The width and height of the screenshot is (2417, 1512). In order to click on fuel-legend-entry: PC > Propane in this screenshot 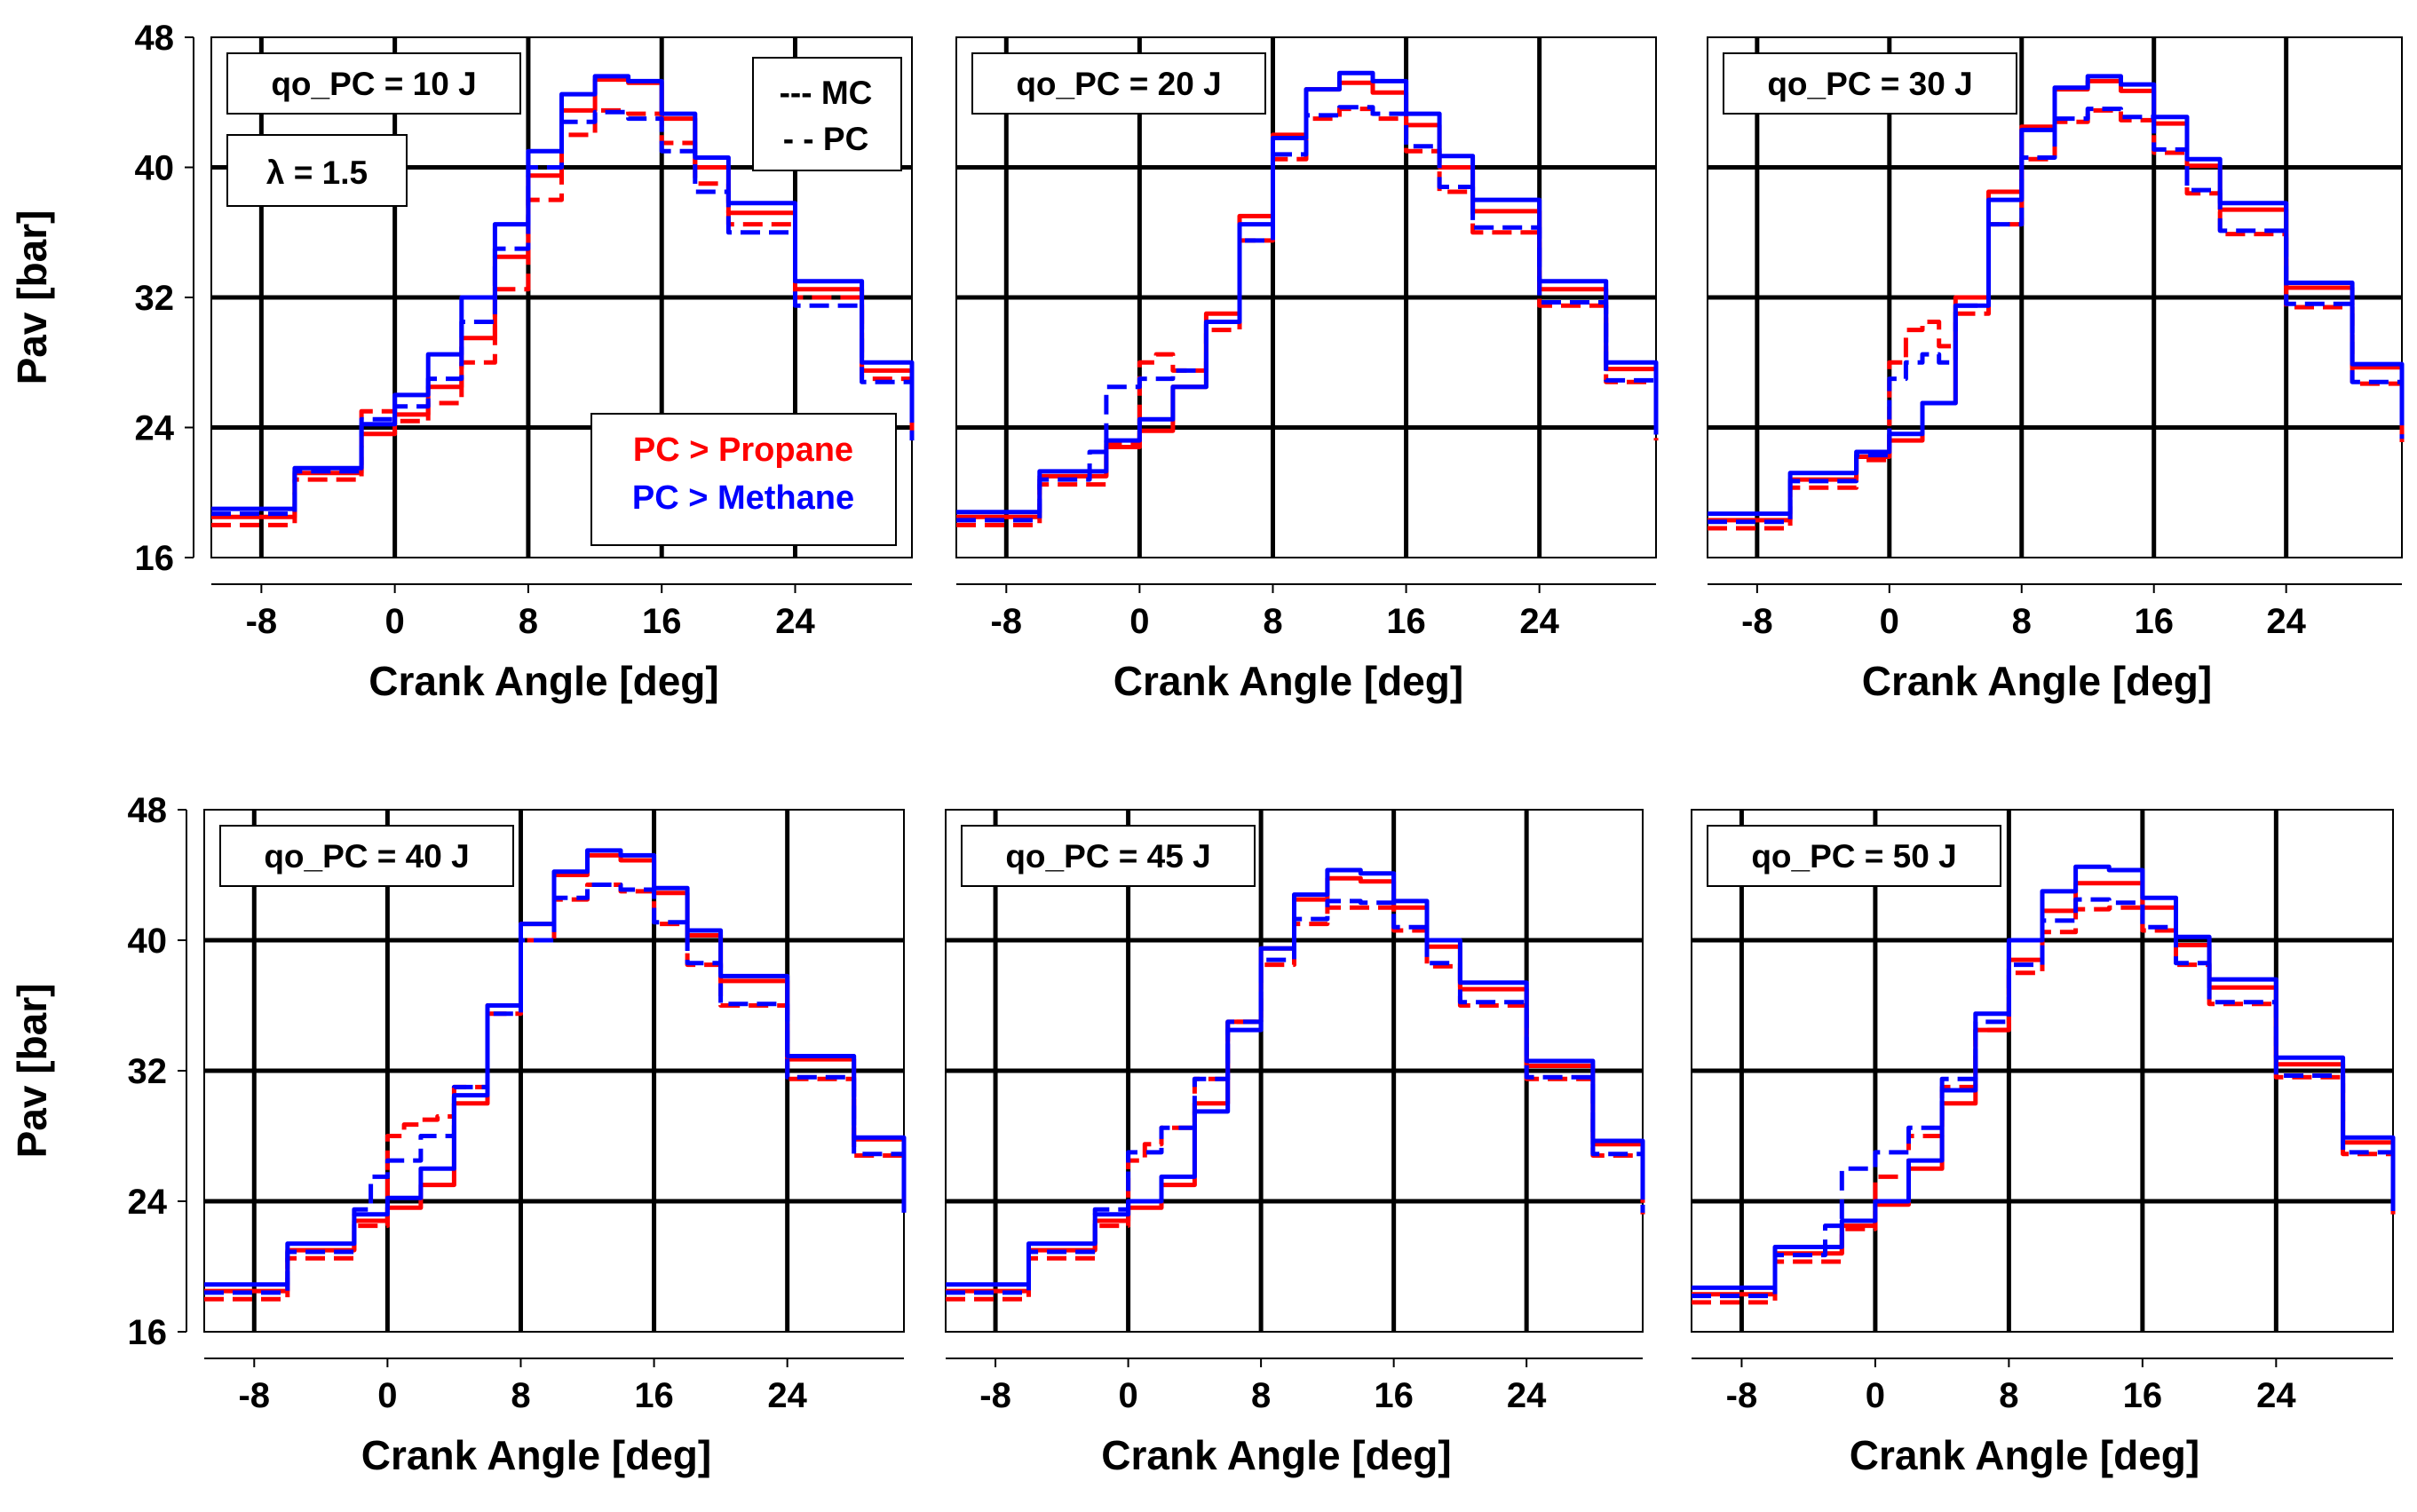, I will do `click(743, 450)`.